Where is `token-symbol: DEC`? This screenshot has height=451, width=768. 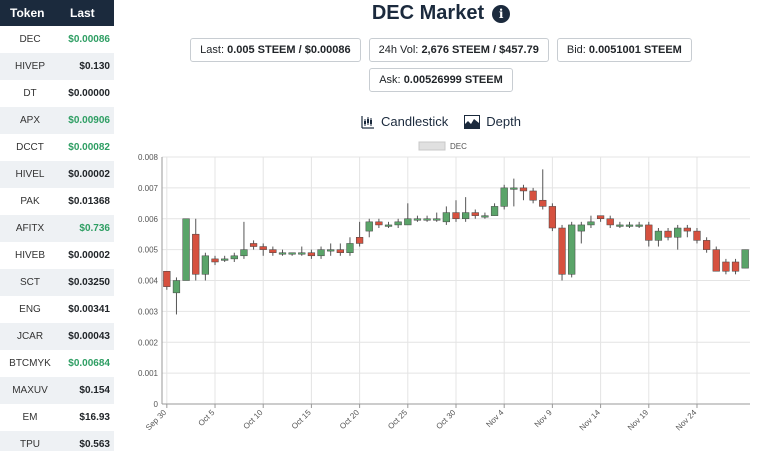
token-symbol: DEC is located at coordinates (30, 39).